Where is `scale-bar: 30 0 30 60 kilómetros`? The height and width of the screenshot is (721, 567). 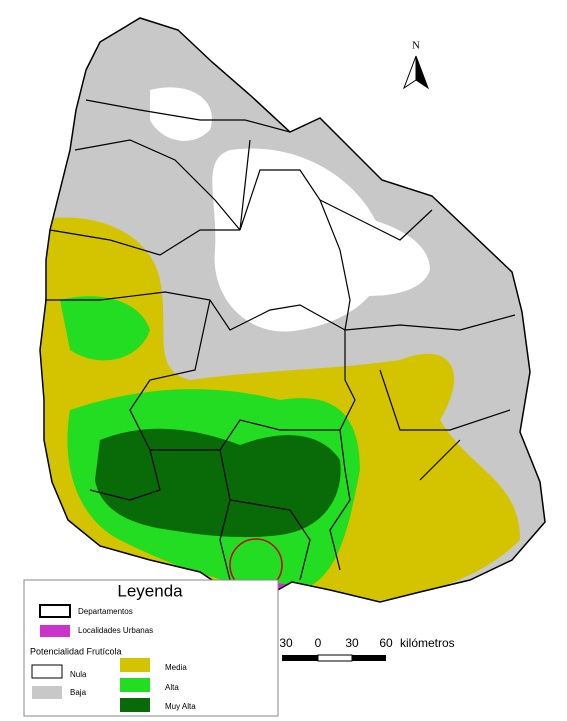
scale-bar: 30 0 30 60 kilómetros is located at coordinates (367, 649).